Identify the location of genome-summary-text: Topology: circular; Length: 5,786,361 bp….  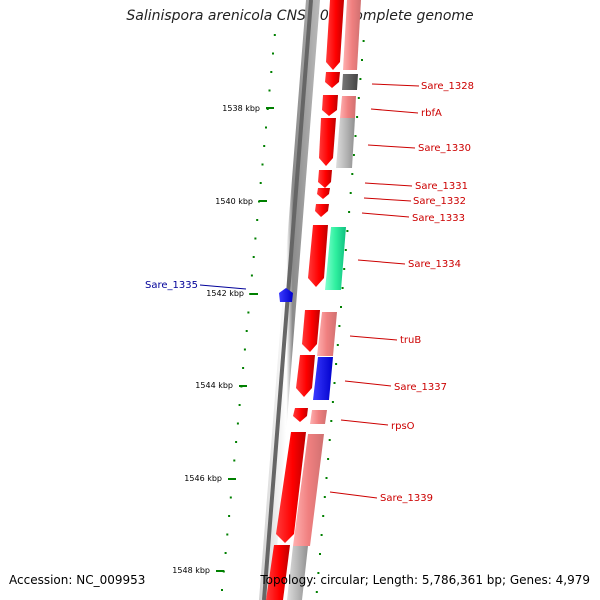
(425, 580).